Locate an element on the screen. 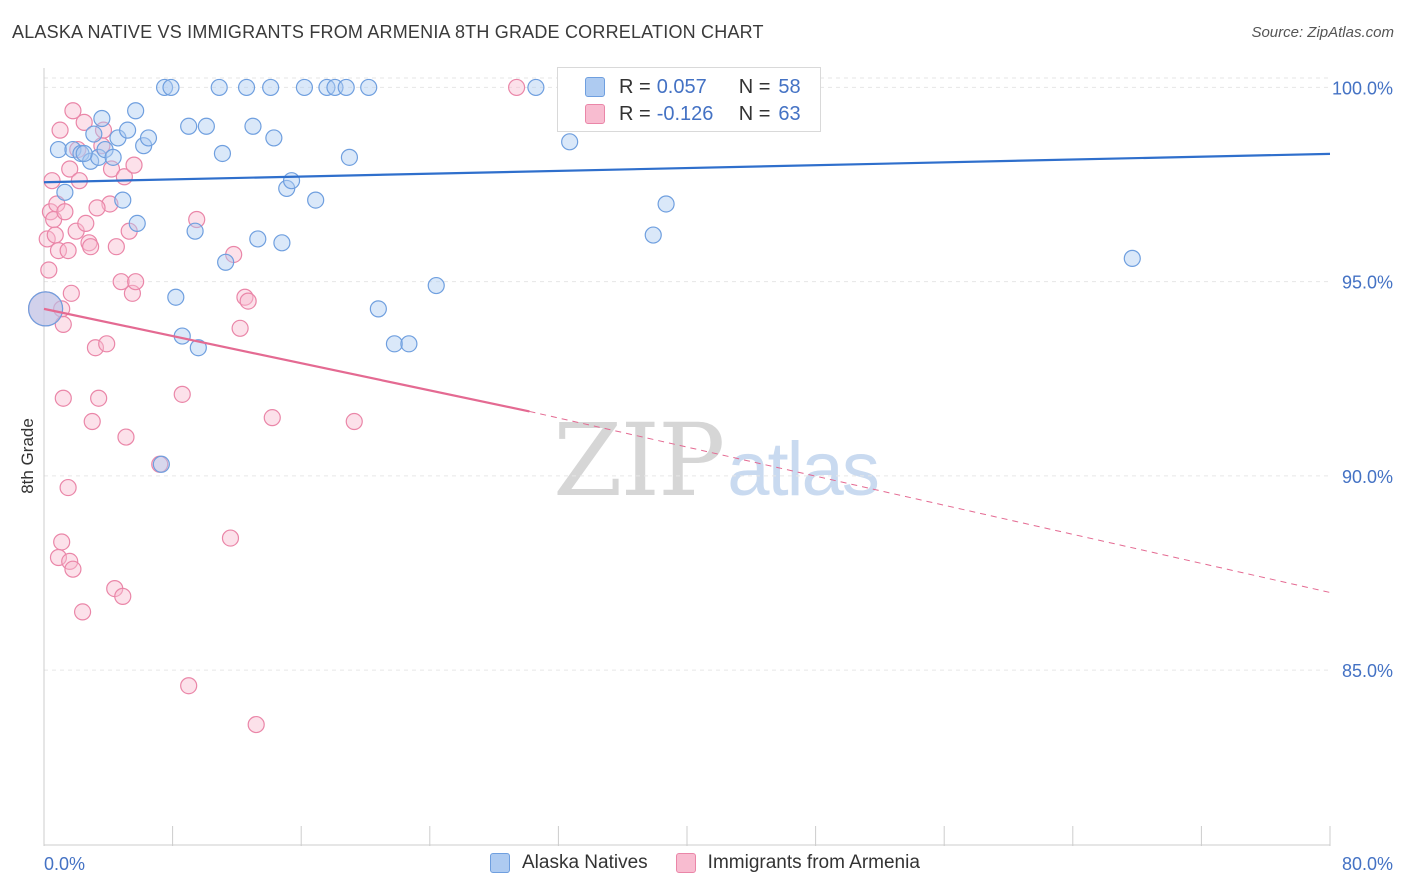 The image size is (1406, 892). legend-r-value: -0.126 is located at coordinates (685, 113).